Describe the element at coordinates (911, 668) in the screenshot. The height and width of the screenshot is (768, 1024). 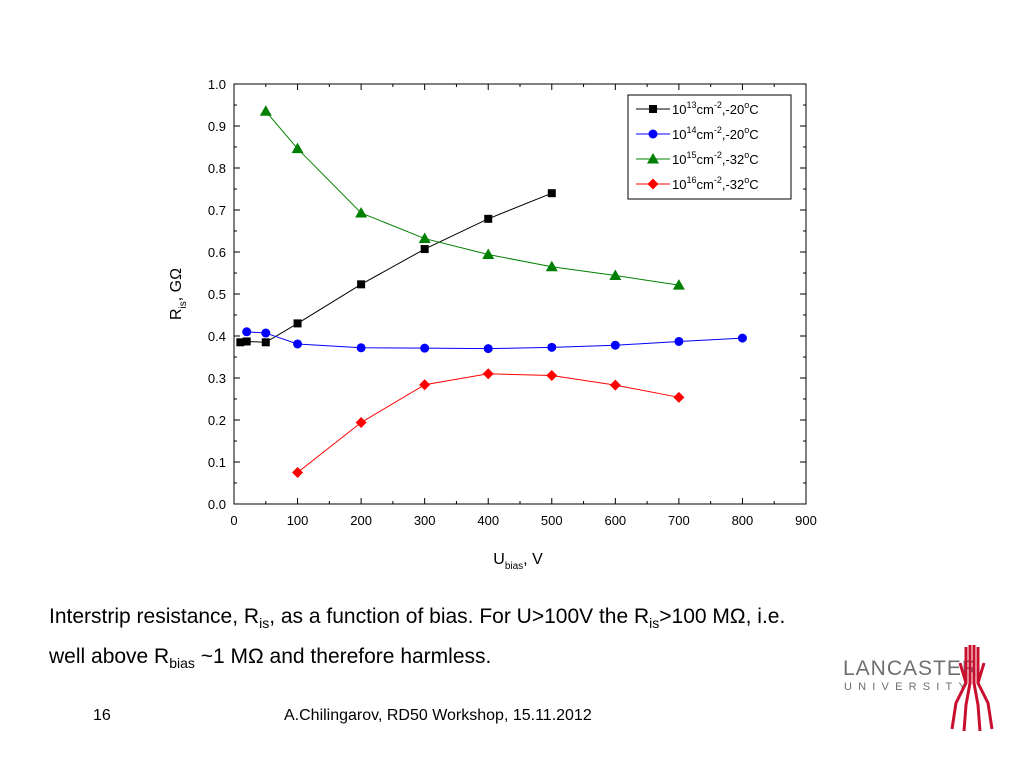
I see `logo-name: LANCASTER` at that location.